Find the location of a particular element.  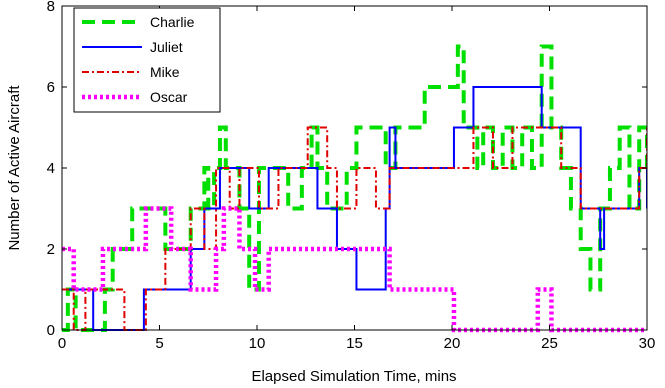

x-tick-label: 5 is located at coordinates (159, 343).